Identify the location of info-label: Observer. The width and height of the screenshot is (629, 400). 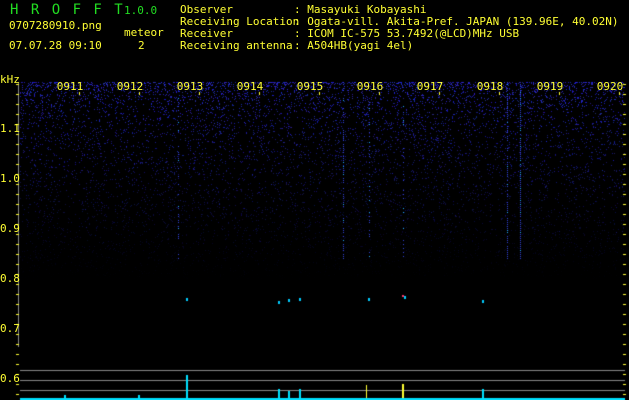
(206, 9).